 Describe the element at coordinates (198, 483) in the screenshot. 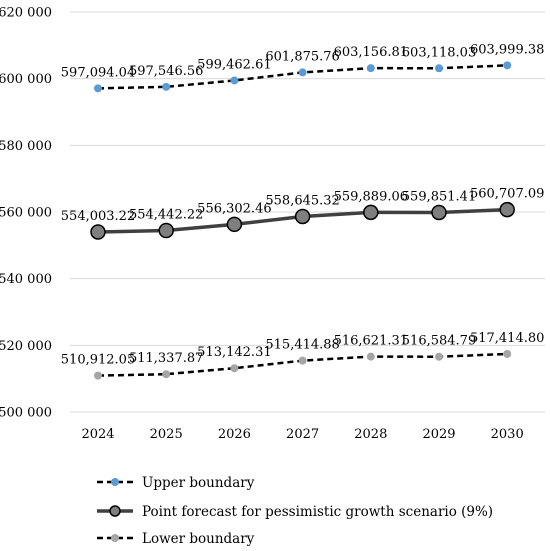

I see `legend-label: Upper boundary` at that location.